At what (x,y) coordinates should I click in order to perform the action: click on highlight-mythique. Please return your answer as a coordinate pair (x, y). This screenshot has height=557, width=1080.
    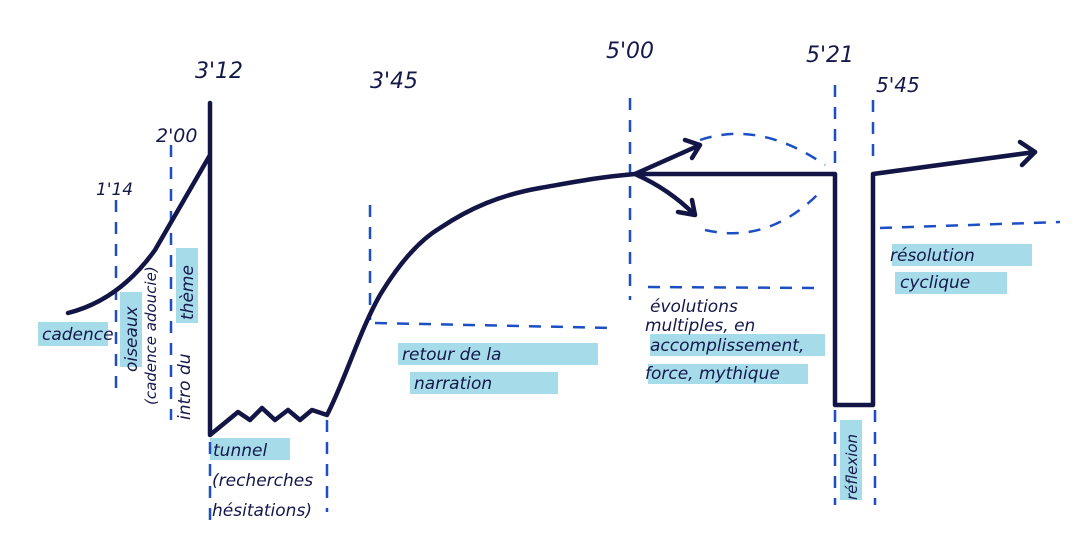
    Looking at the image, I should click on (728, 374).